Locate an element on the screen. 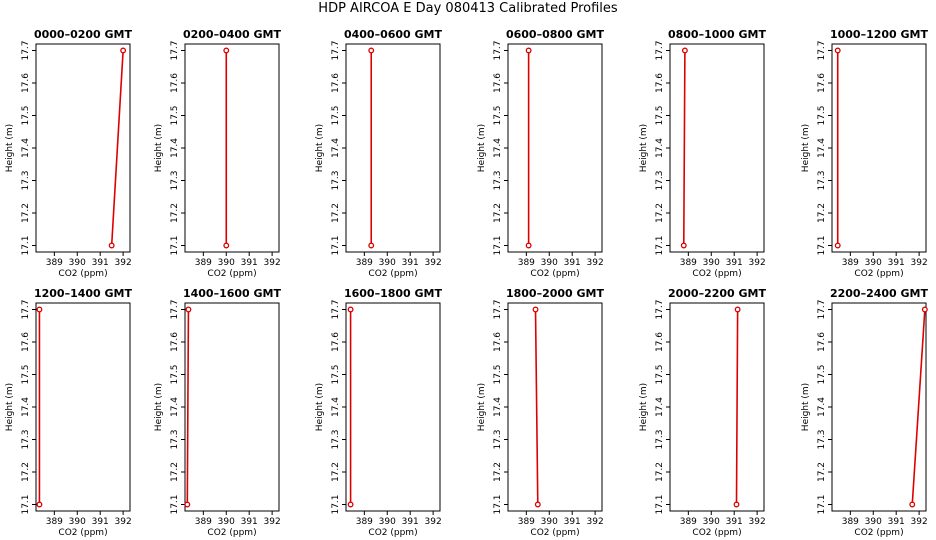 This screenshot has width=936, height=540. panel-title: 2200–2400 GMT is located at coordinates (879, 293).